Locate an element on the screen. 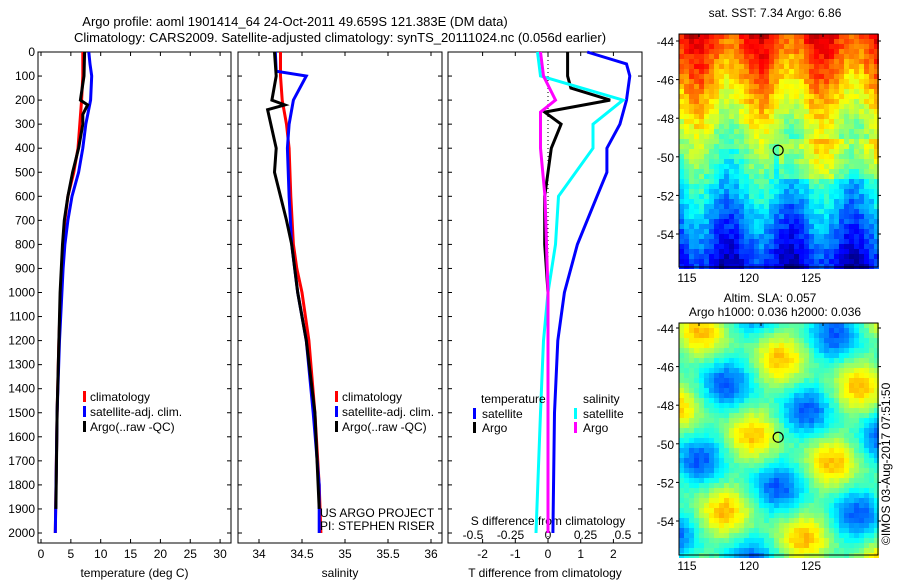 Image resolution: width=900 pixels, height=580 pixels. x2-tick-label: -0.25 is located at coordinates (511, 535).